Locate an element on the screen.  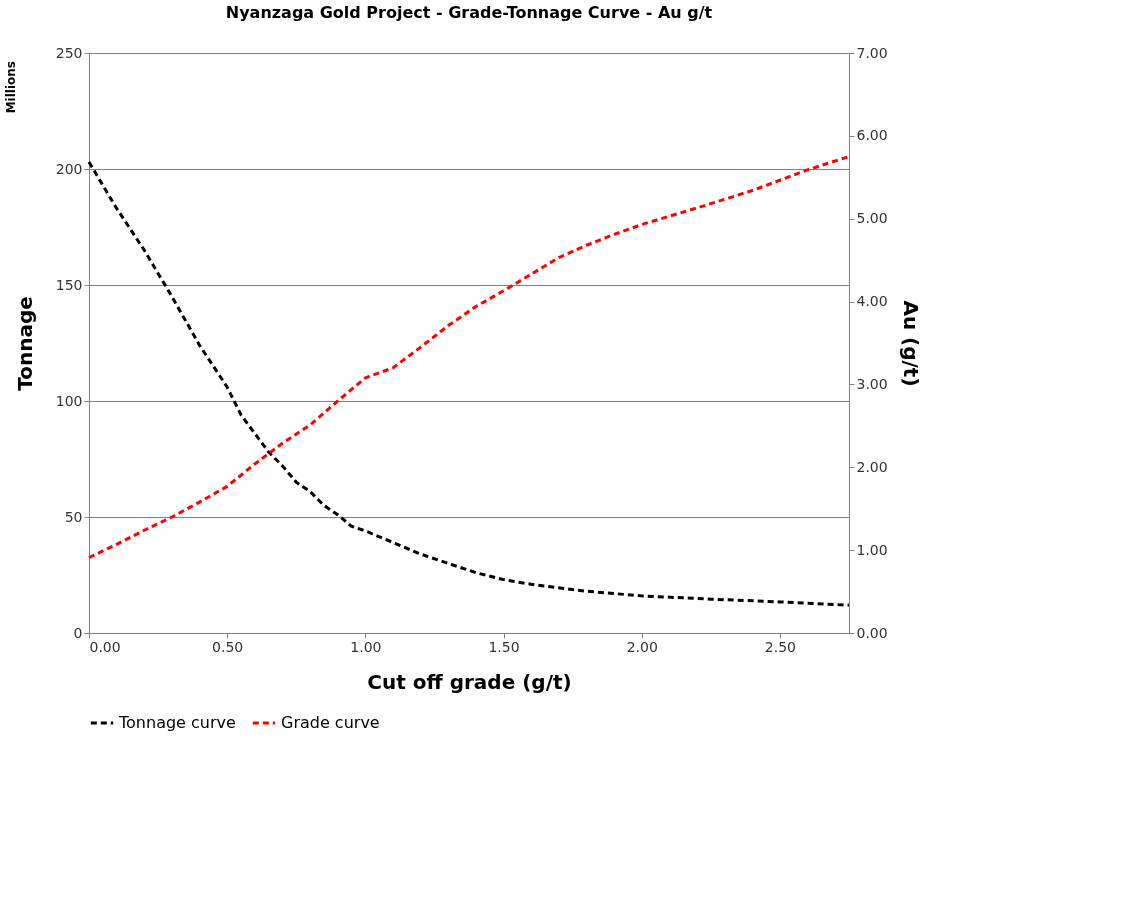
y2-tick-label: 7.00 is located at coordinates (872, 52).